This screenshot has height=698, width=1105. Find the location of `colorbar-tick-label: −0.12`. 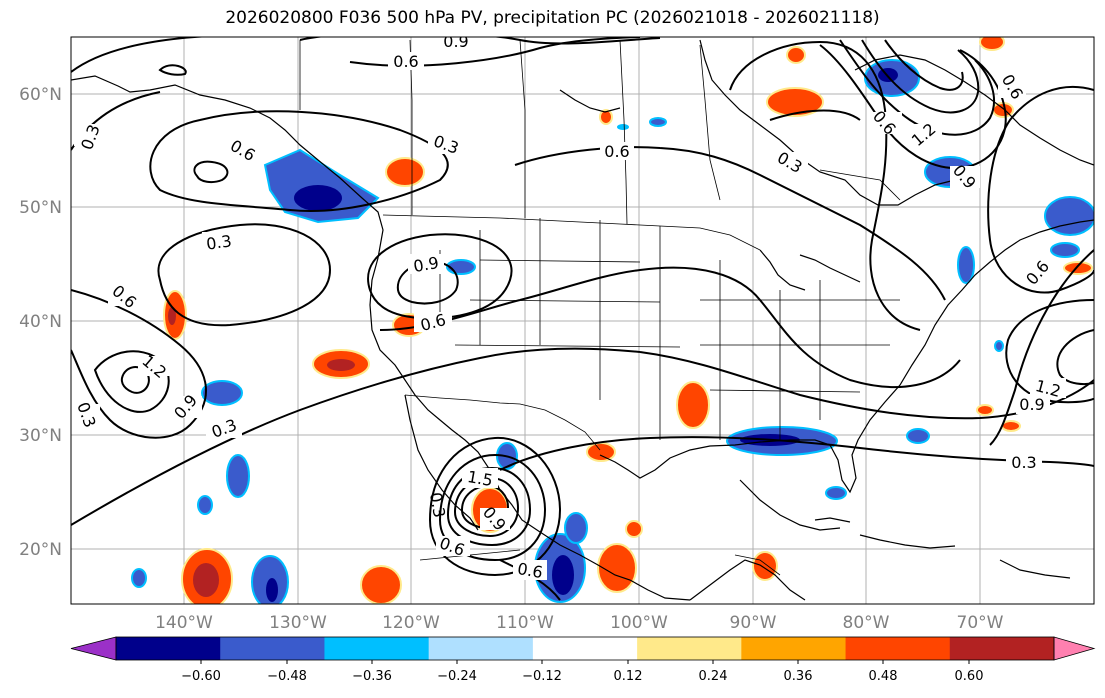

colorbar-tick-label: −0.12 is located at coordinates (542, 676).